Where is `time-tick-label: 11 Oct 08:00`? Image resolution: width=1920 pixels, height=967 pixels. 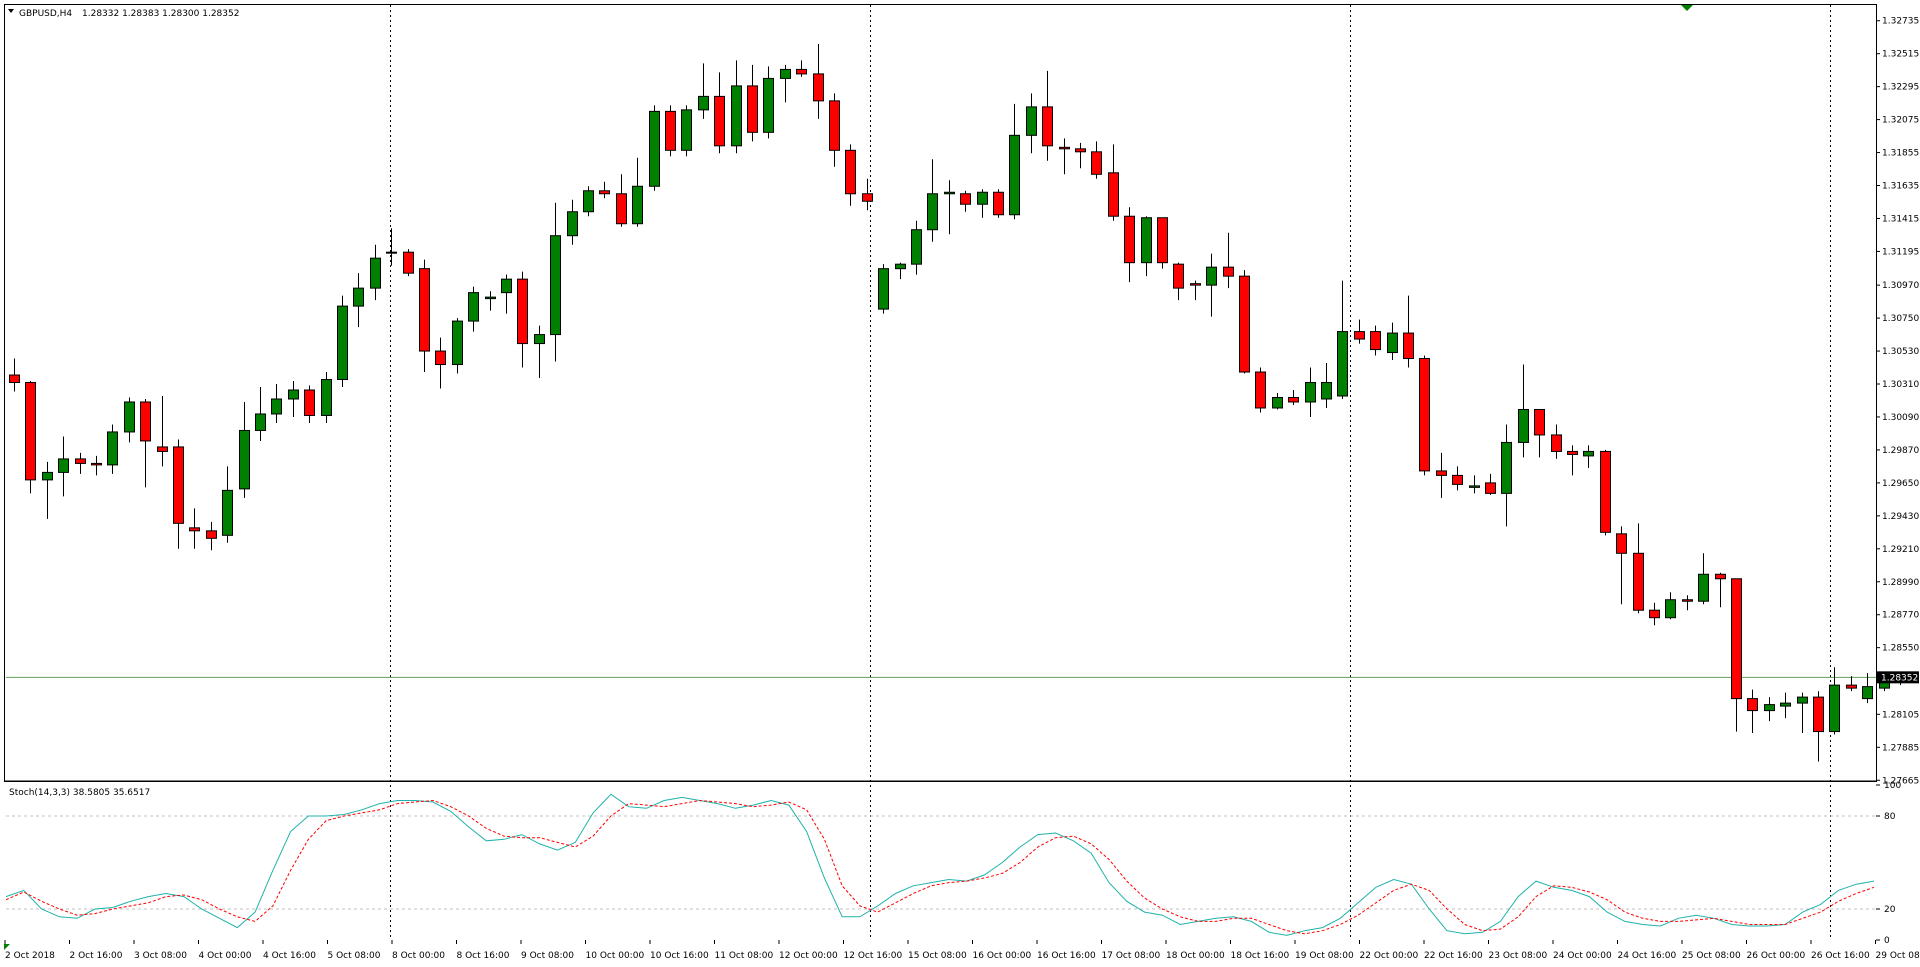 time-tick-label: 11 Oct 08:00 is located at coordinates (744, 956).